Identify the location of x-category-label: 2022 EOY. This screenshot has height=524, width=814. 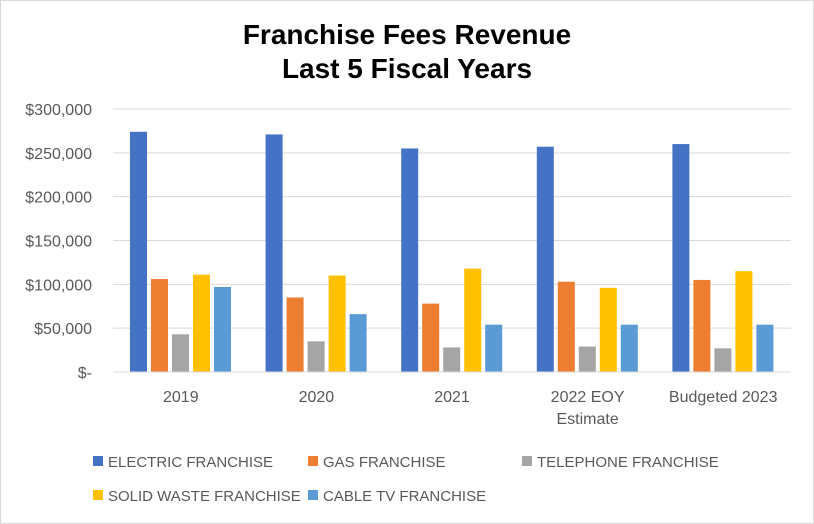
(588, 397).